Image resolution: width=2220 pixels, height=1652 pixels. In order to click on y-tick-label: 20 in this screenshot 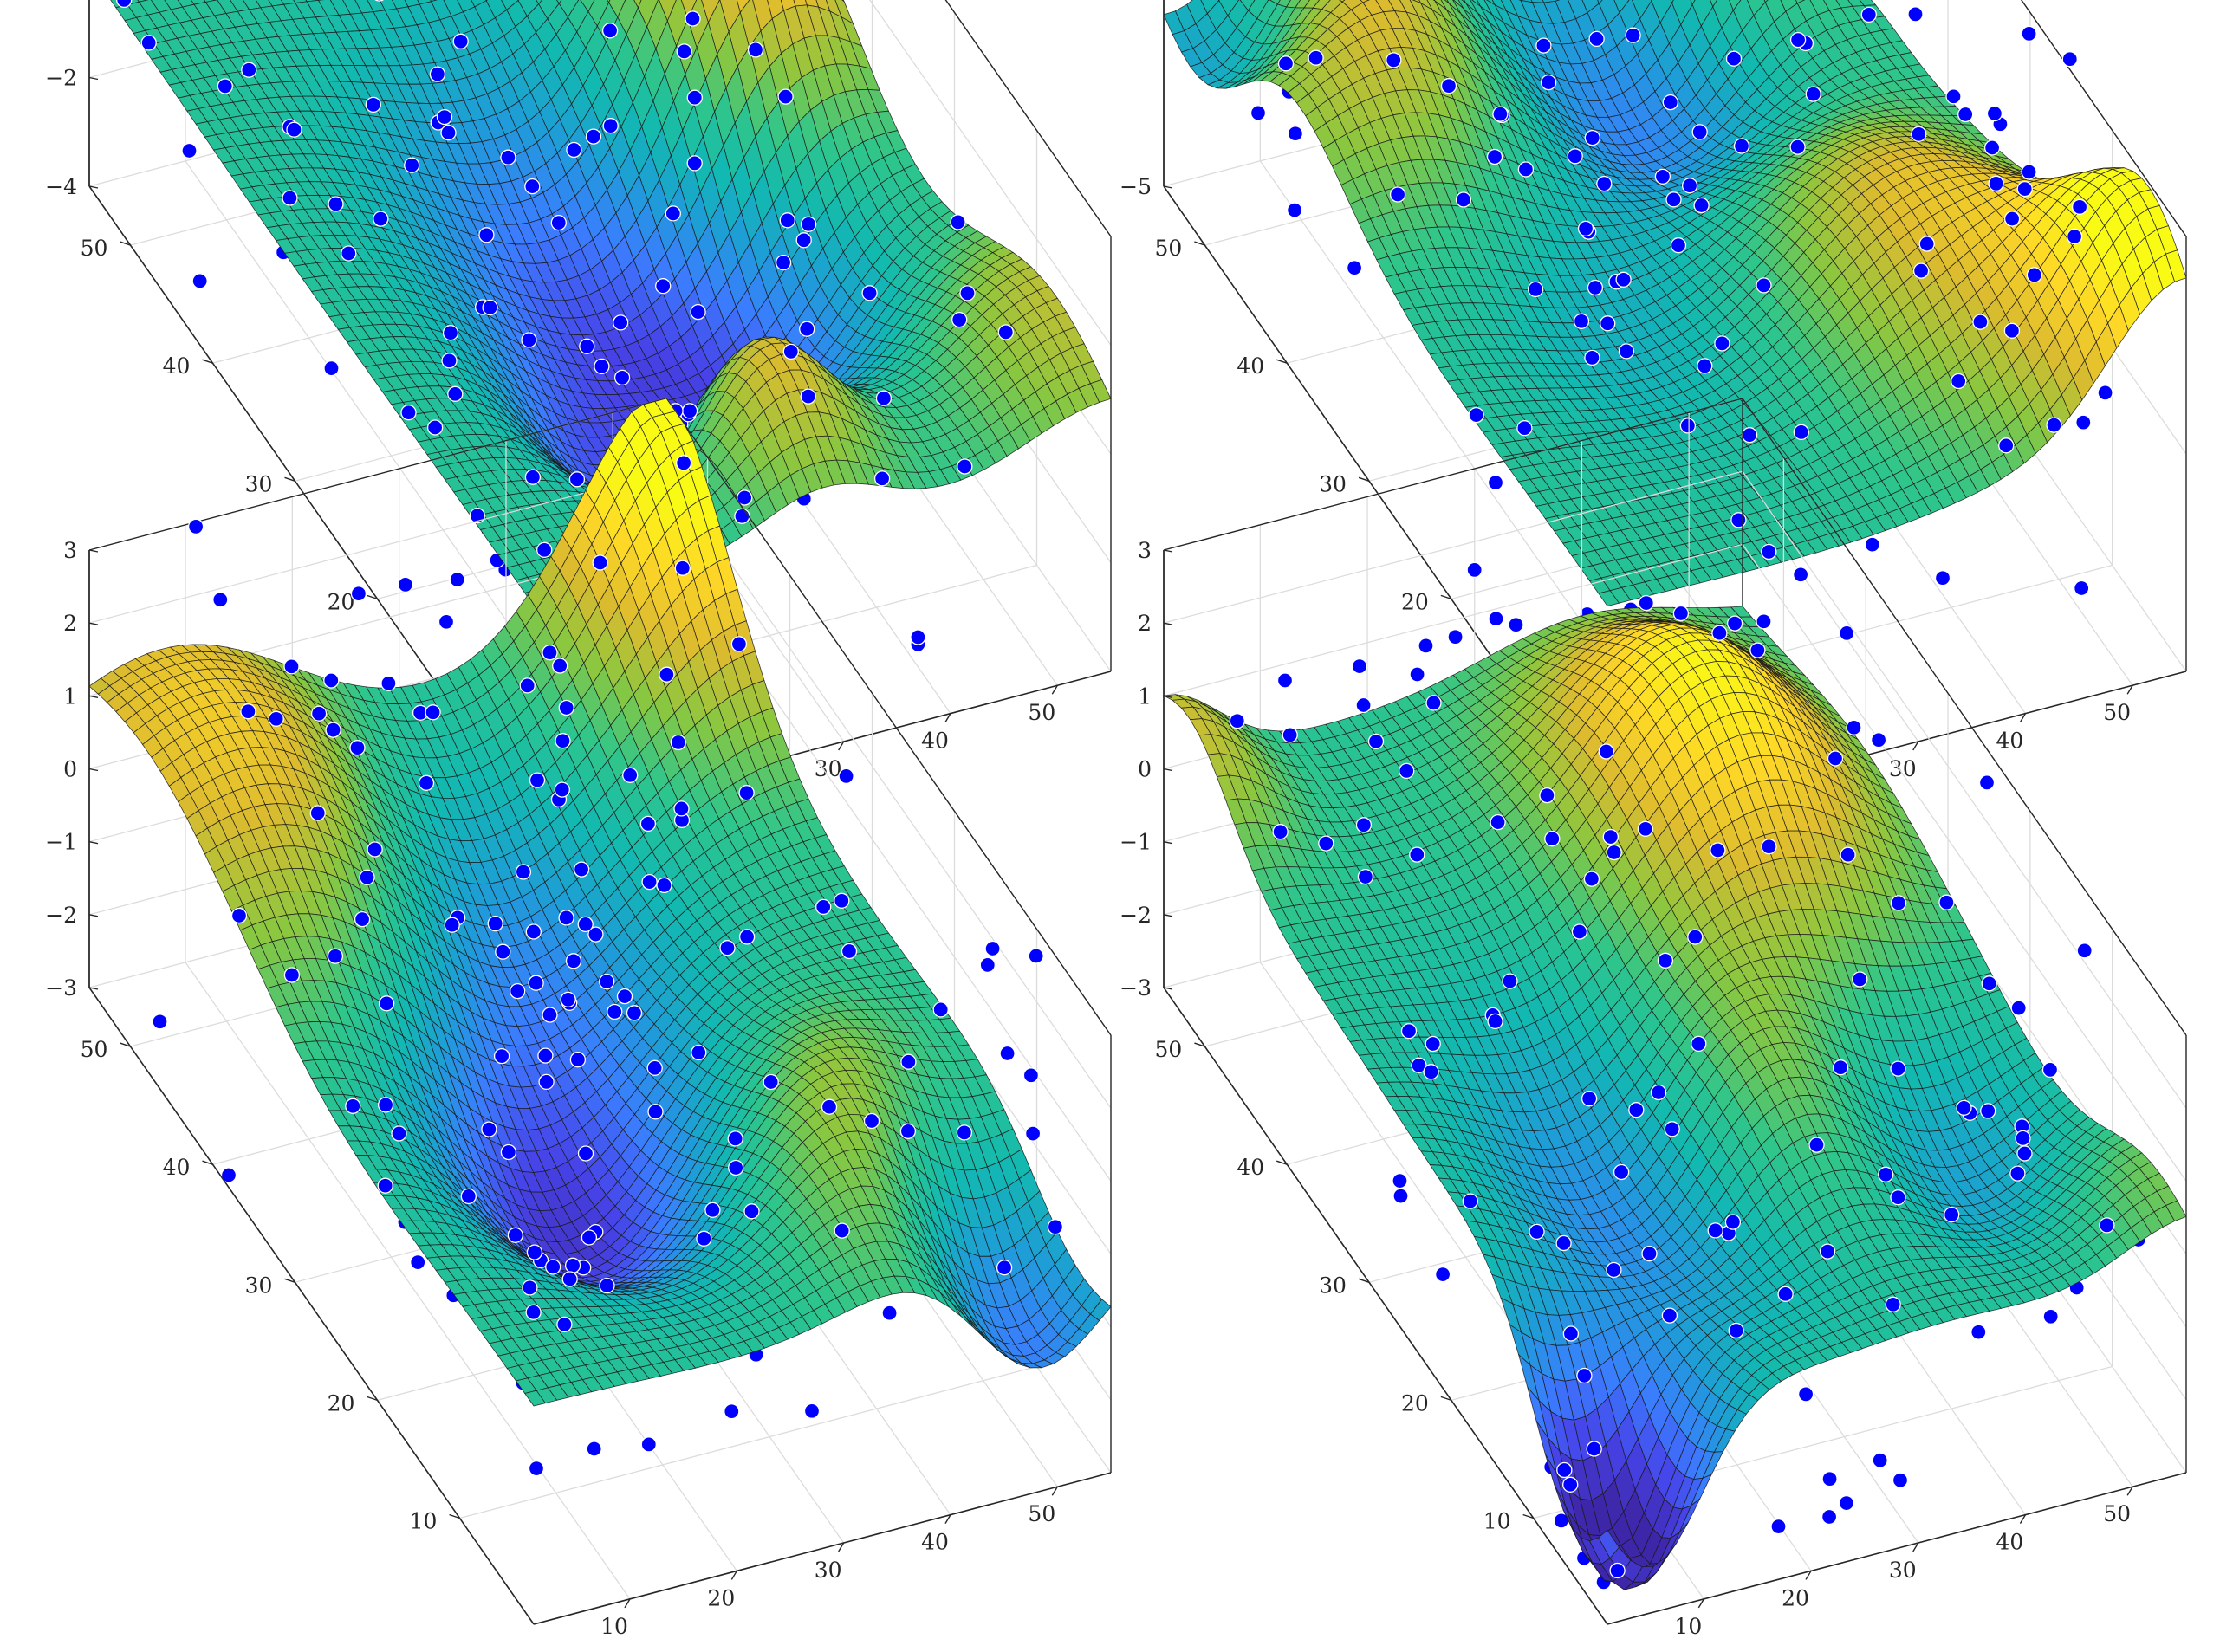, I will do `click(341, 601)`.